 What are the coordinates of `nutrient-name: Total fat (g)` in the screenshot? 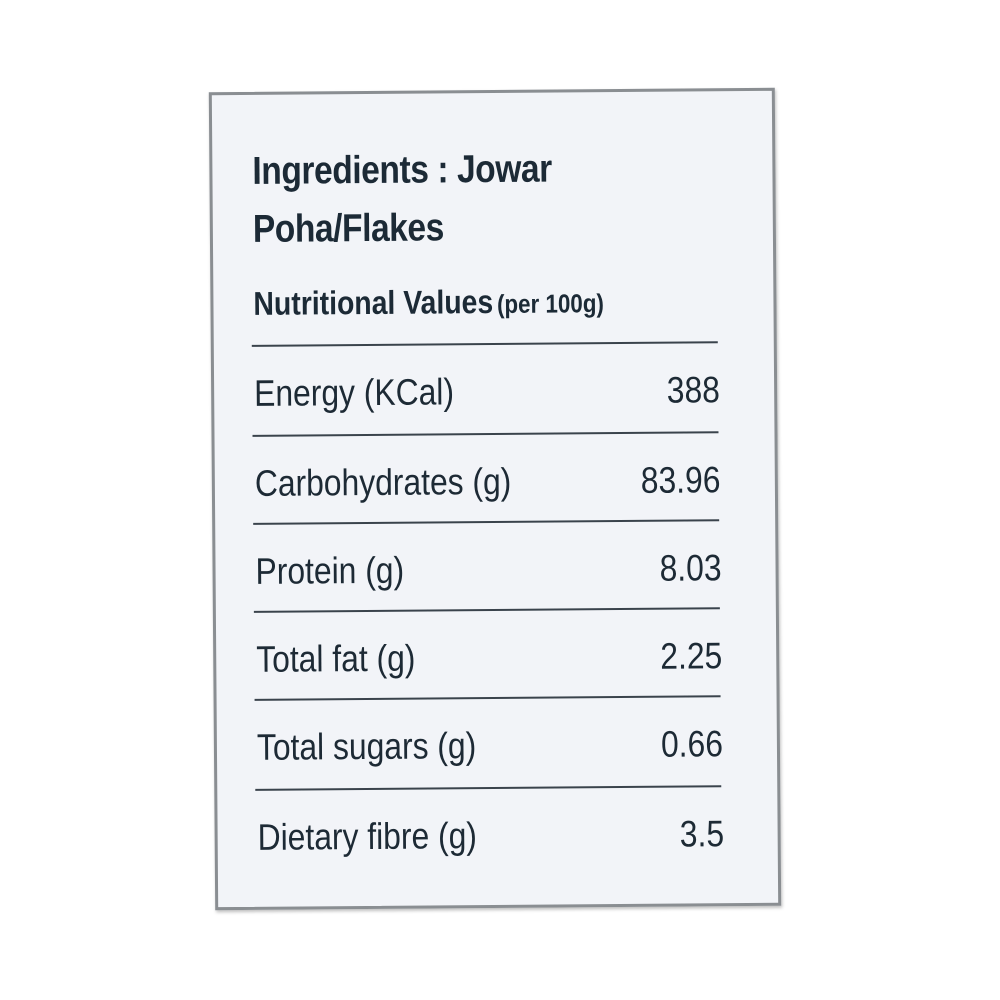 It's located at (336, 658).